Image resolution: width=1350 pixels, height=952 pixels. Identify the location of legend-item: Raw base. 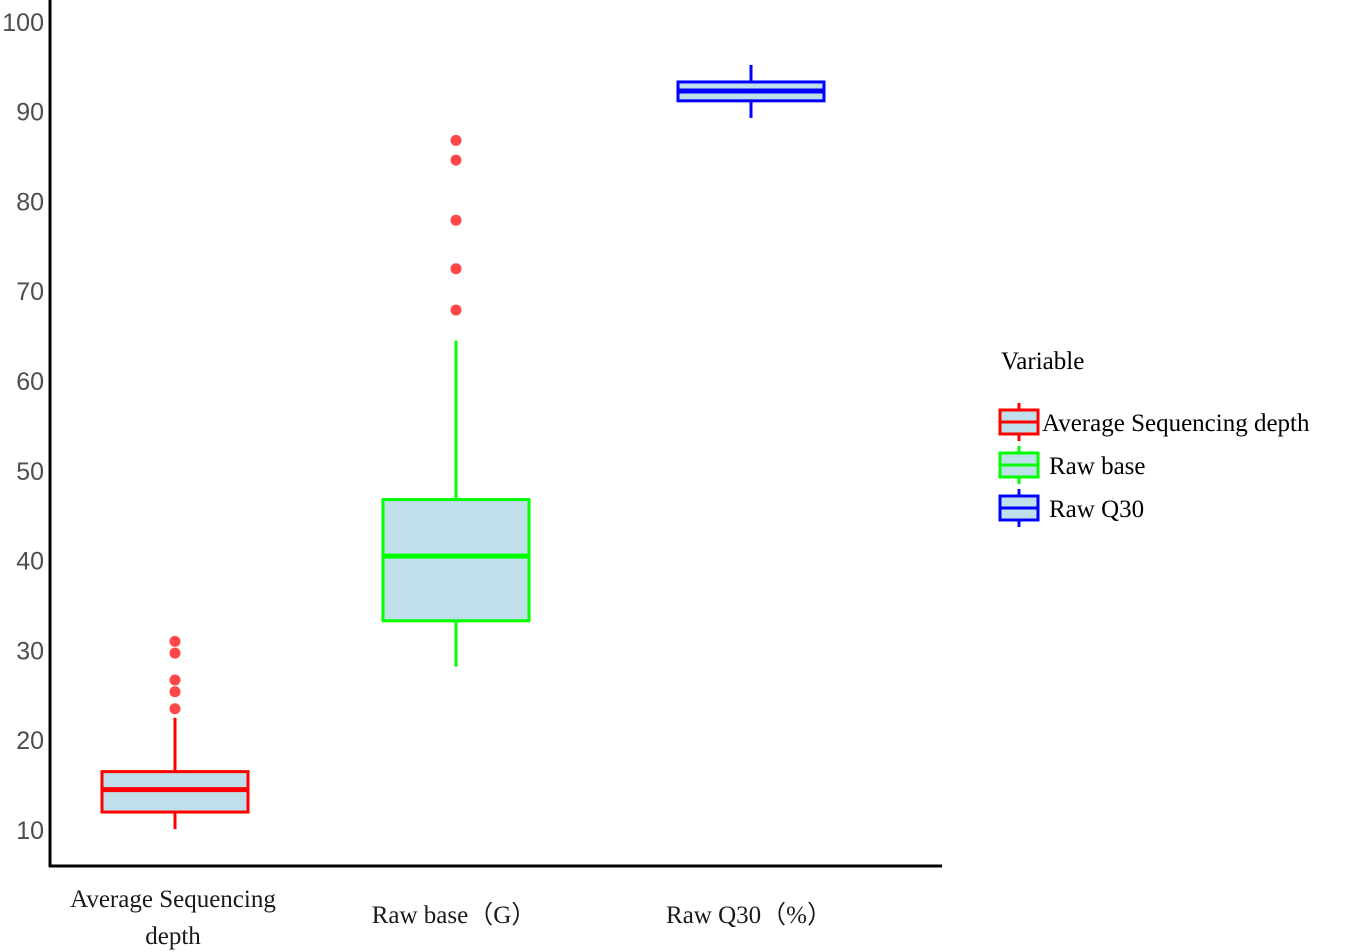
(1072, 465).